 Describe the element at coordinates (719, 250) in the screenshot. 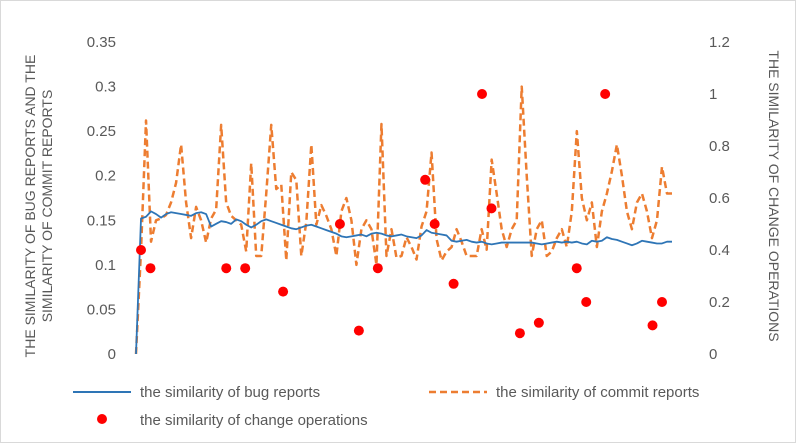

I see `right-tick-label: 0.4` at that location.